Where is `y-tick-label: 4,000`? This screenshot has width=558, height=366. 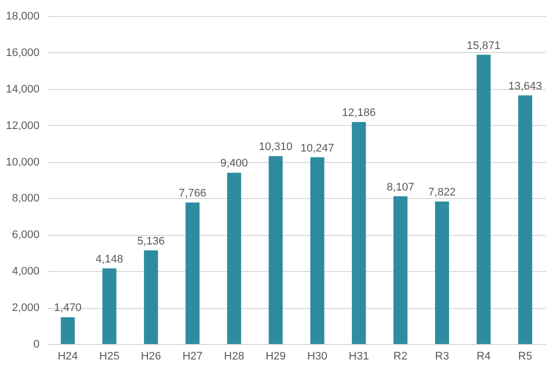 y-tick-label: 4,000 is located at coordinates (26, 272).